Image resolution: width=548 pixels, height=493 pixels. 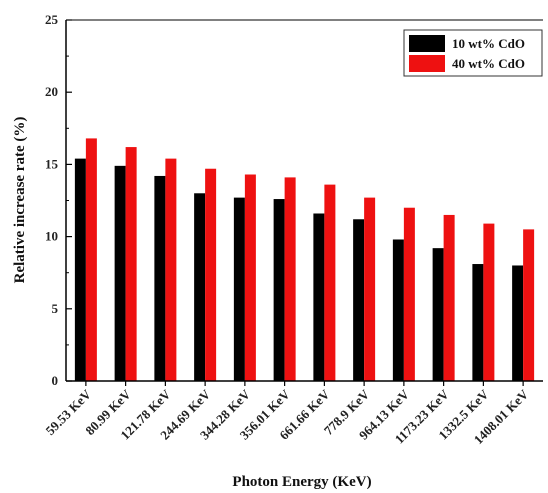 What do you see at coordinates (51, 236) in the screenshot?
I see `y-tick-label-10: 10` at bounding box center [51, 236].